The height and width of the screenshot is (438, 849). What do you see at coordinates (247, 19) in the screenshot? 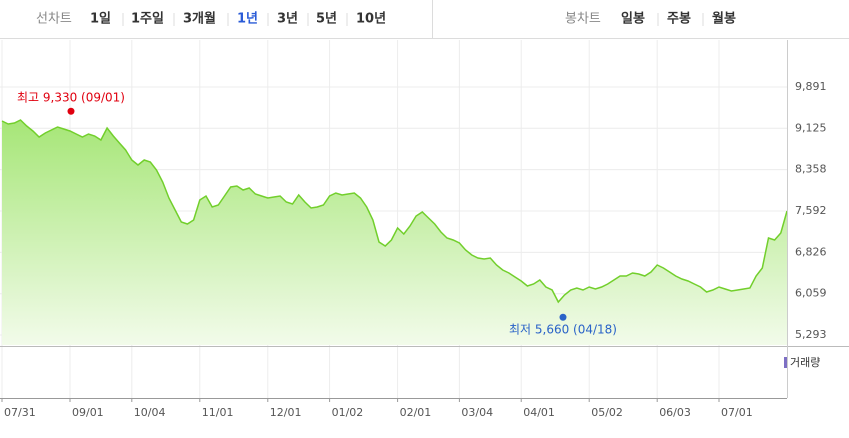
I see `period-tab: 1년` at bounding box center [247, 19].